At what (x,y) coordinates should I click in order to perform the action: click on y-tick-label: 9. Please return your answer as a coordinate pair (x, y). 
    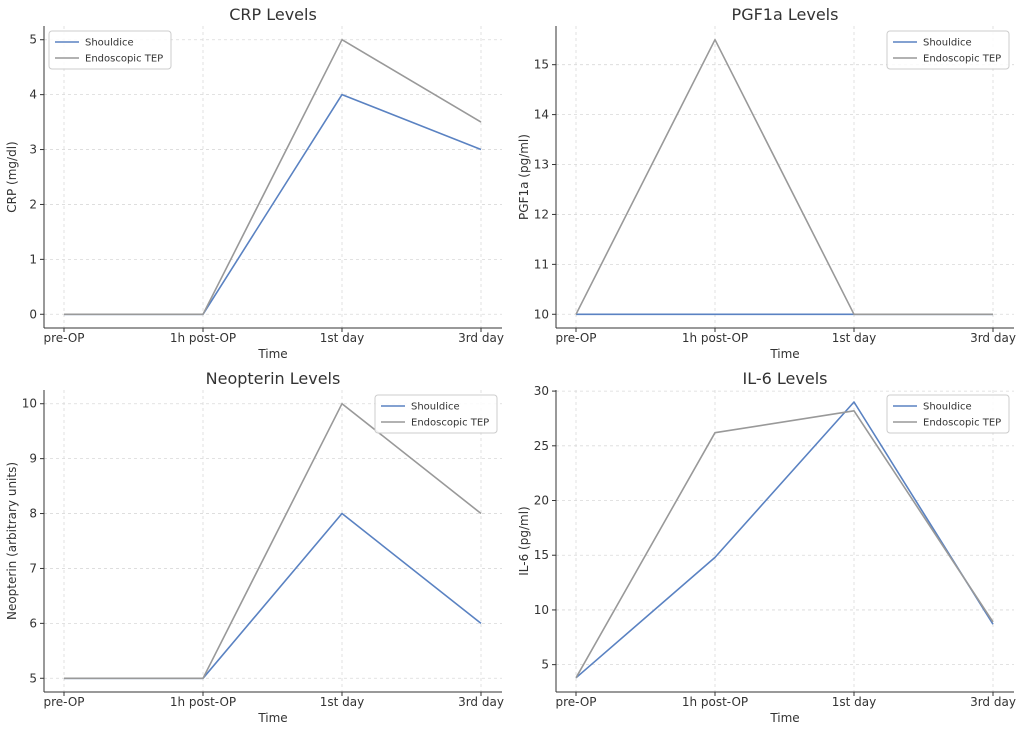
    Looking at the image, I should click on (33, 459).